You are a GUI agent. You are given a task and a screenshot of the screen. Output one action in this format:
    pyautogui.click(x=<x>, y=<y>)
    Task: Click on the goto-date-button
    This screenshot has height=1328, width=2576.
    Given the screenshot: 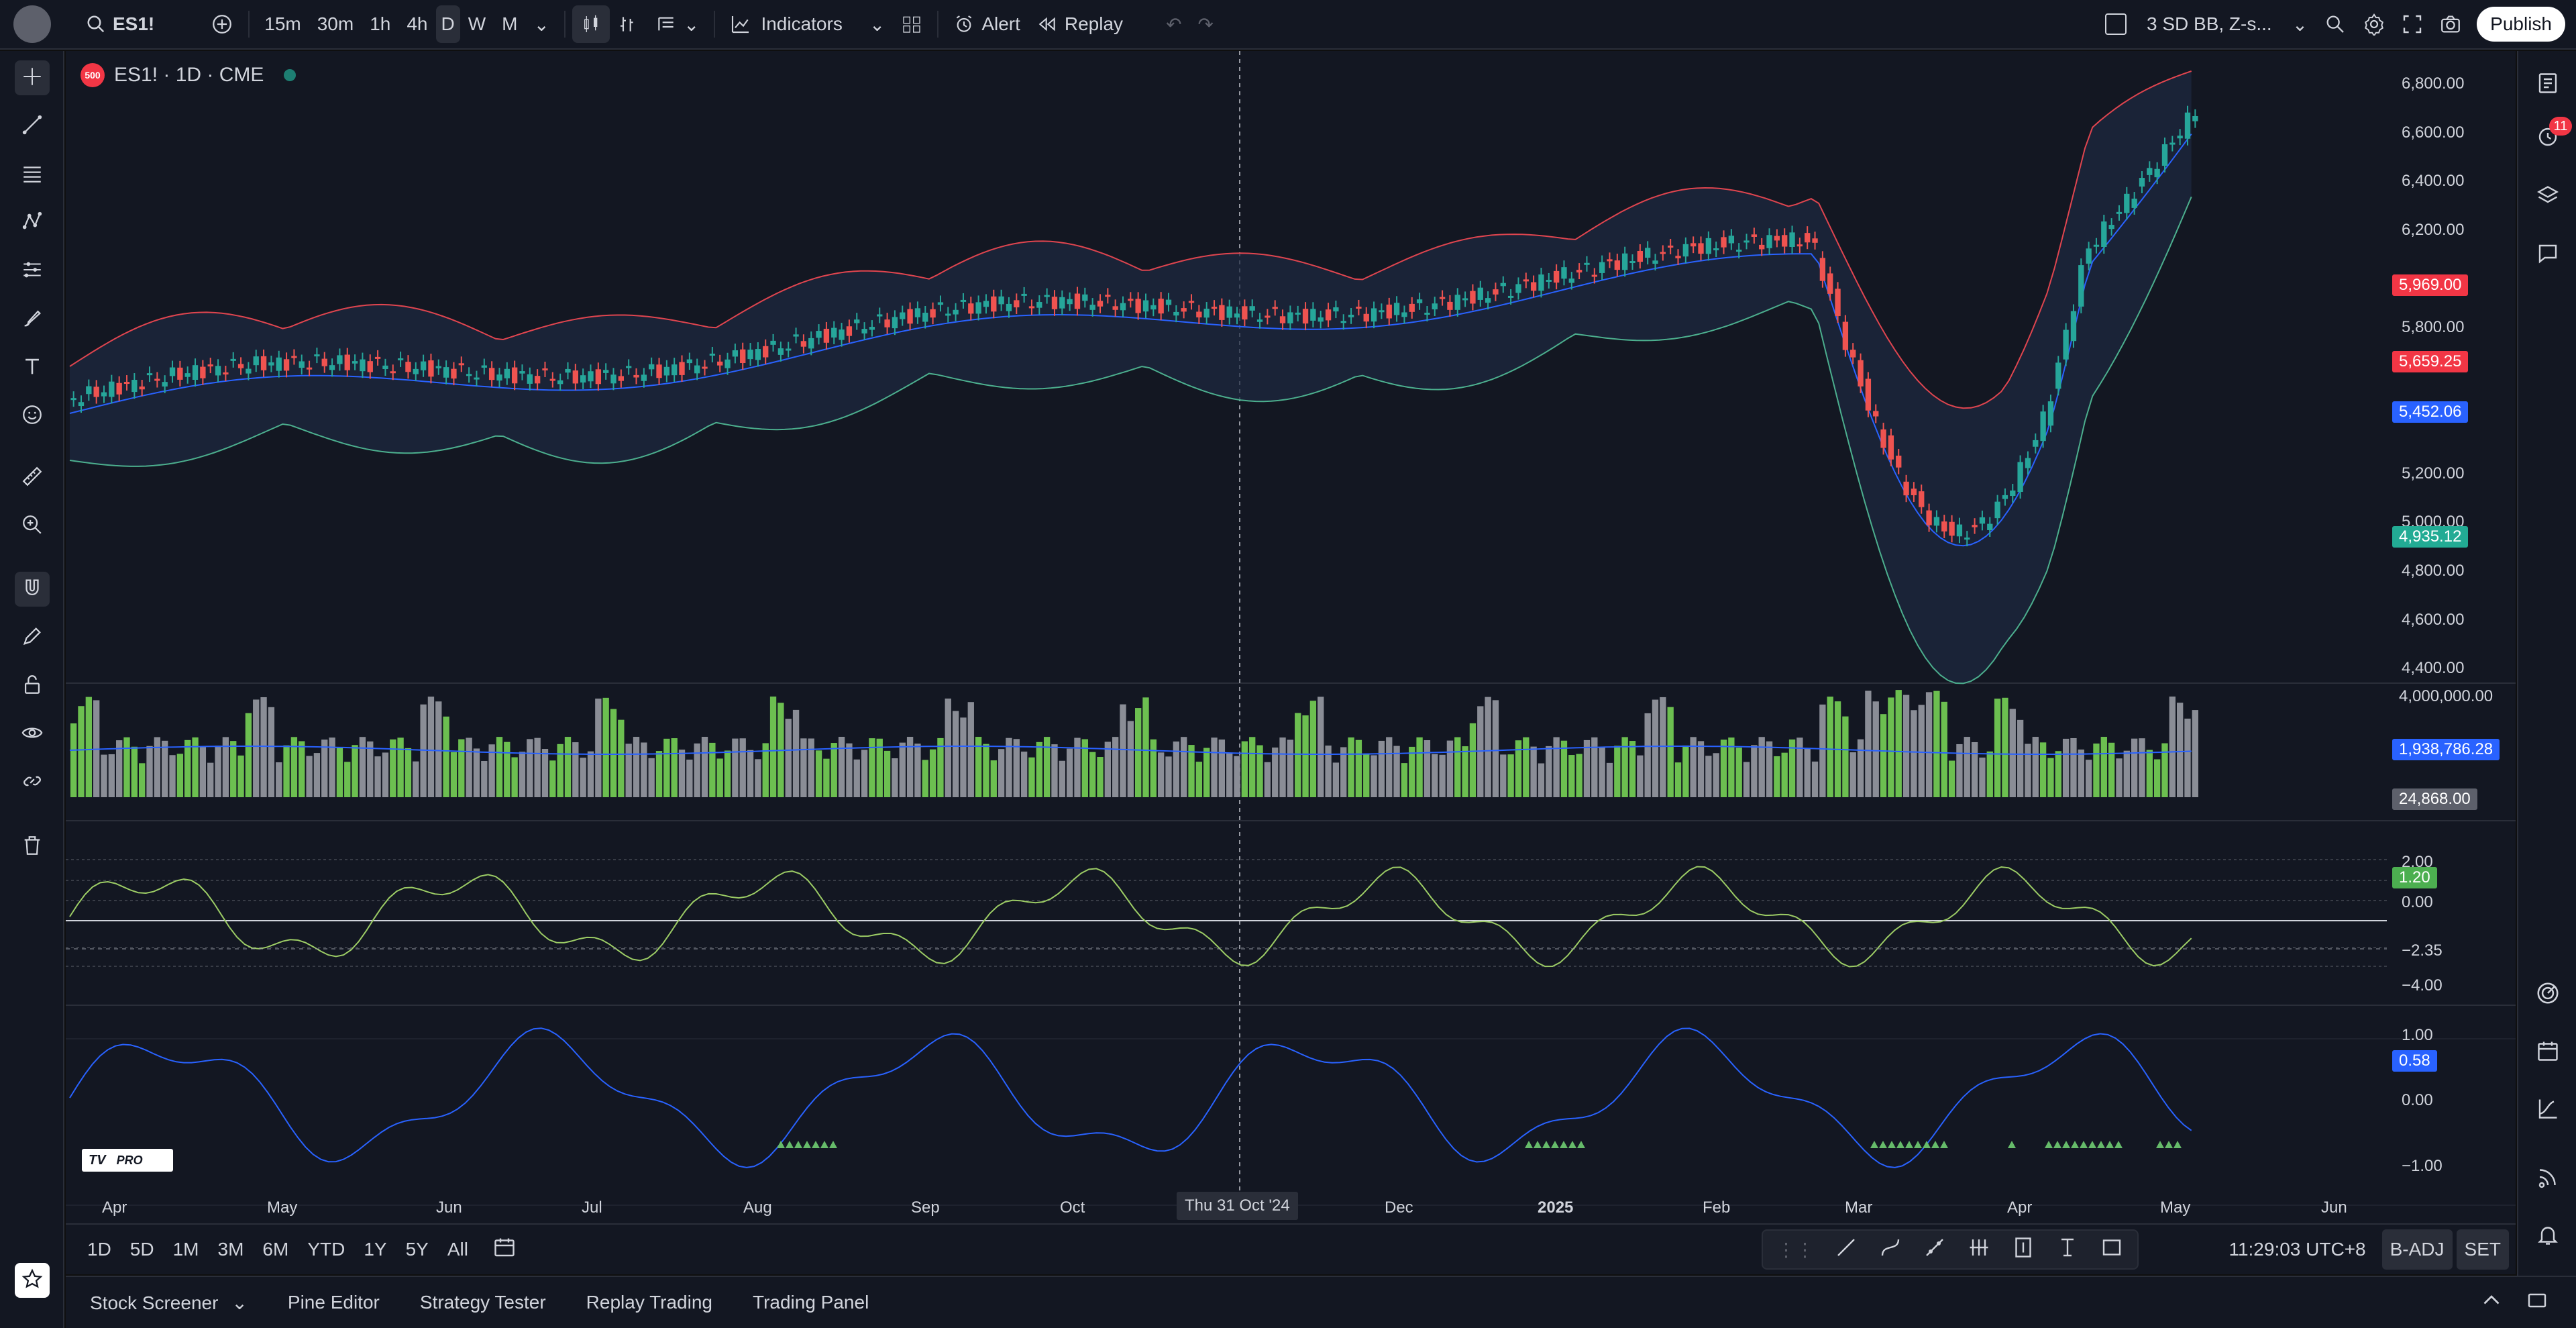 What is the action you would take?
    pyautogui.click(x=504, y=1249)
    